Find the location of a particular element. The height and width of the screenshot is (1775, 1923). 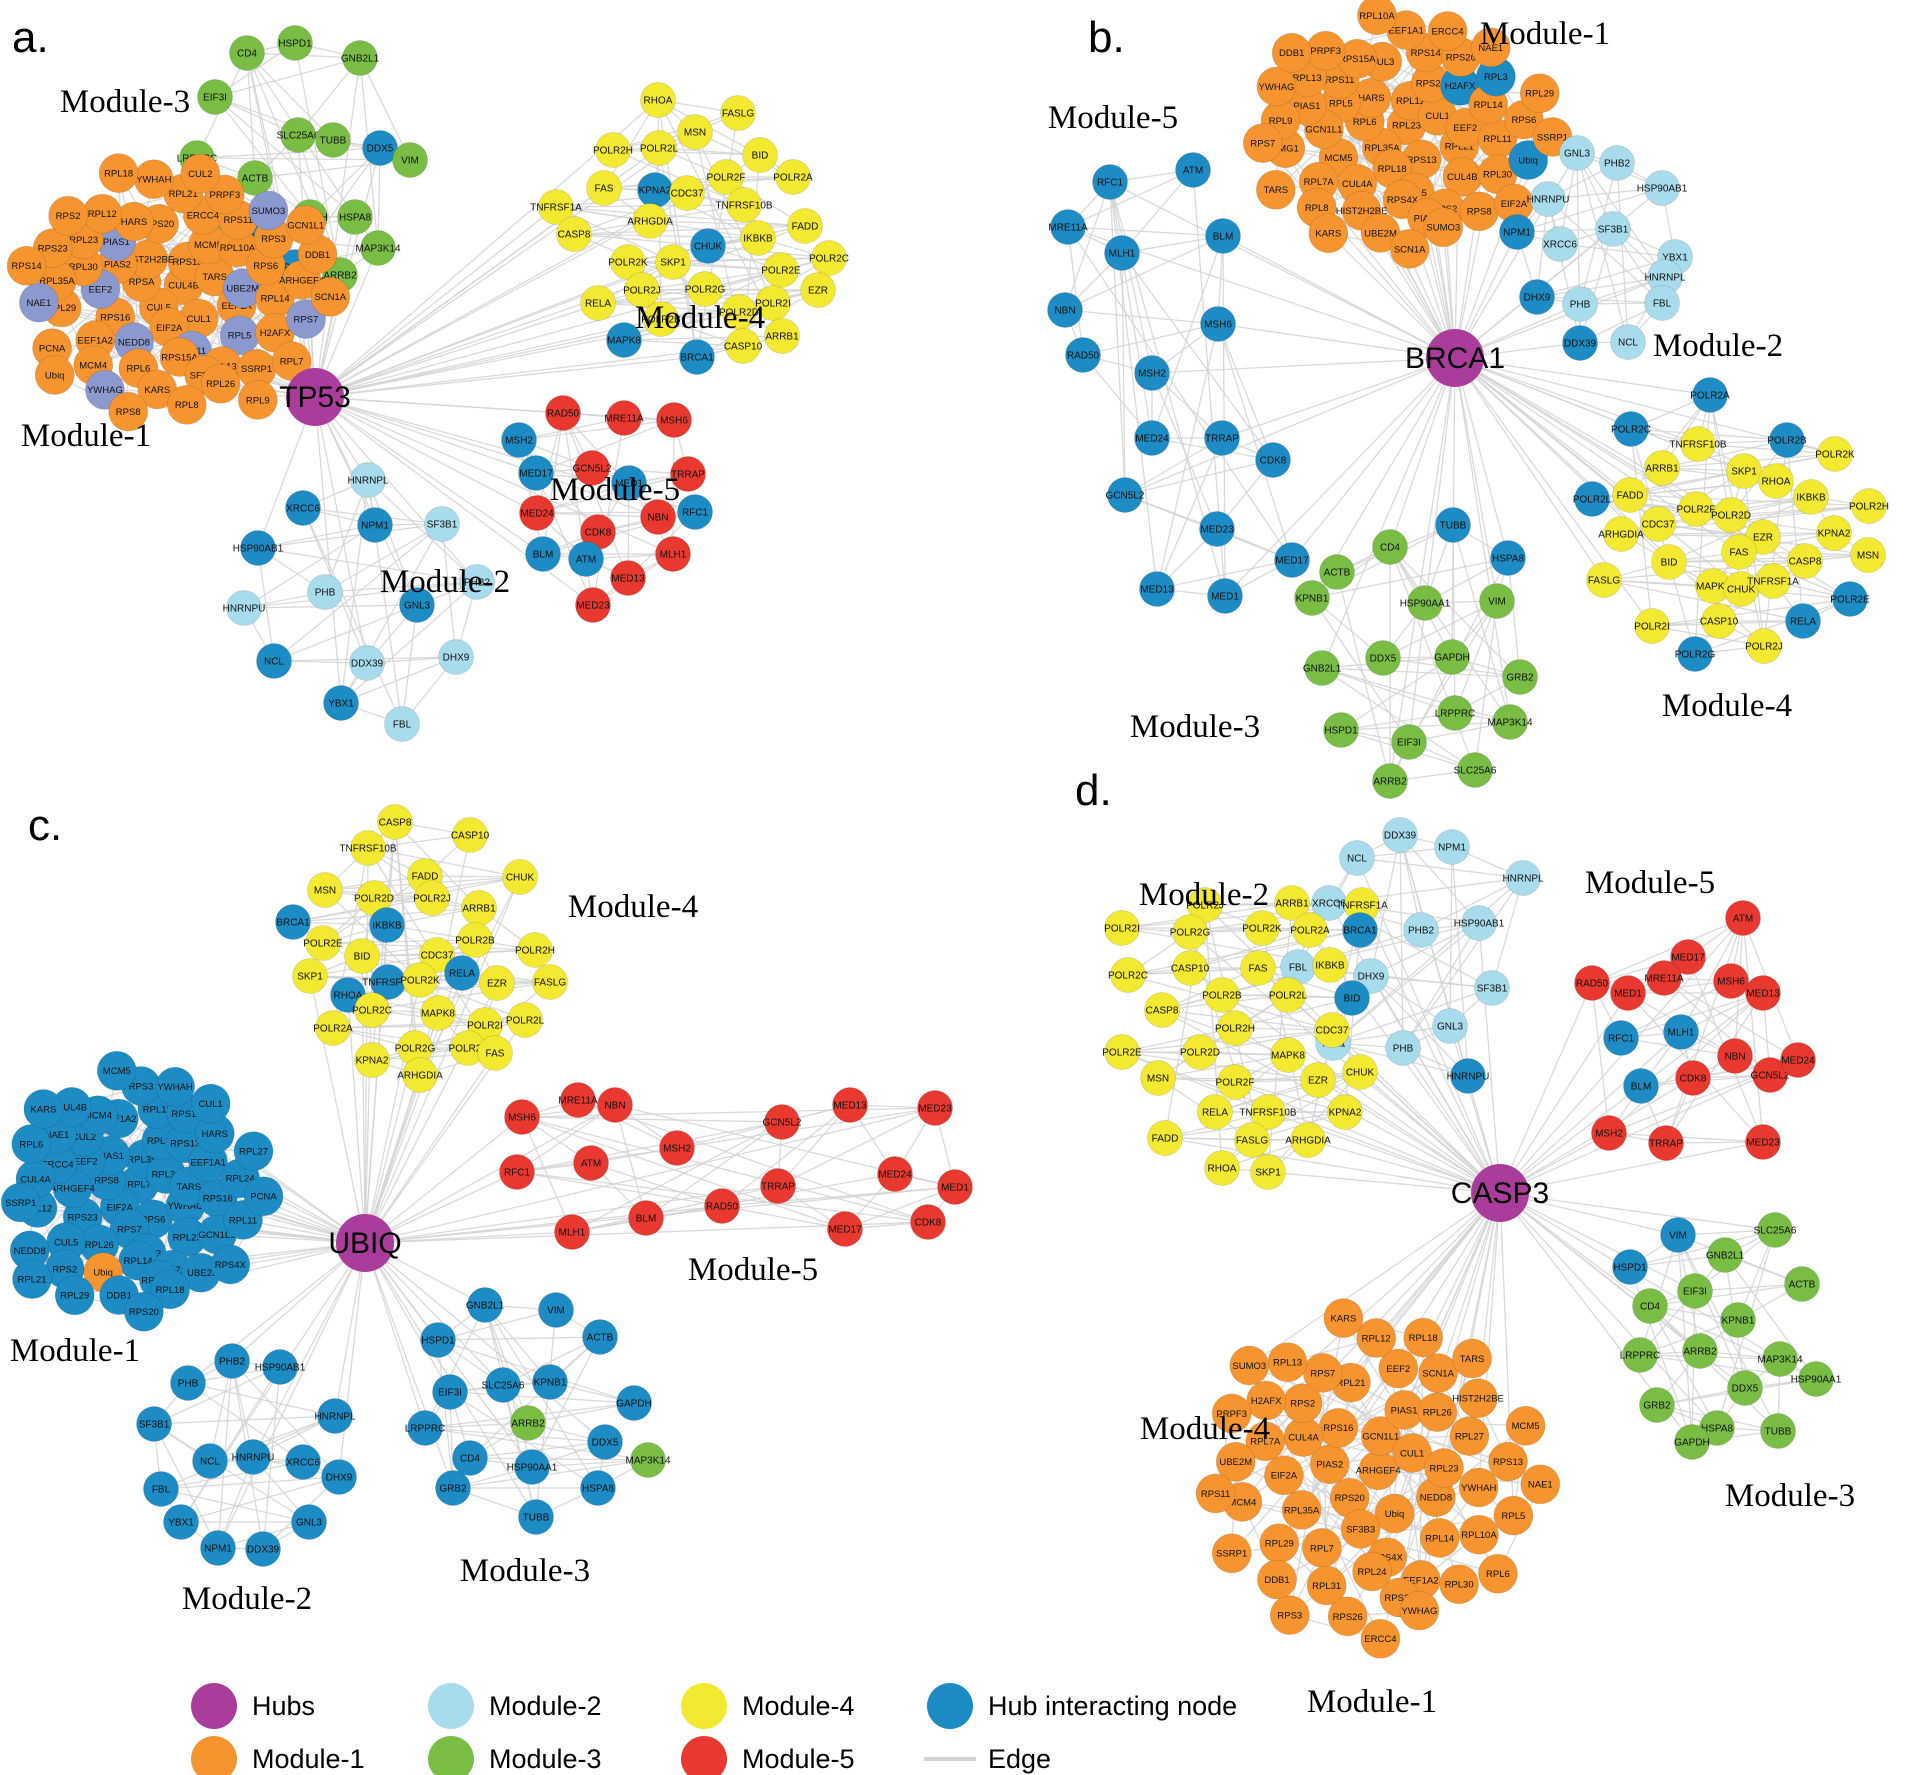

node-label-NBN: NBN is located at coordinates (1064, 310).